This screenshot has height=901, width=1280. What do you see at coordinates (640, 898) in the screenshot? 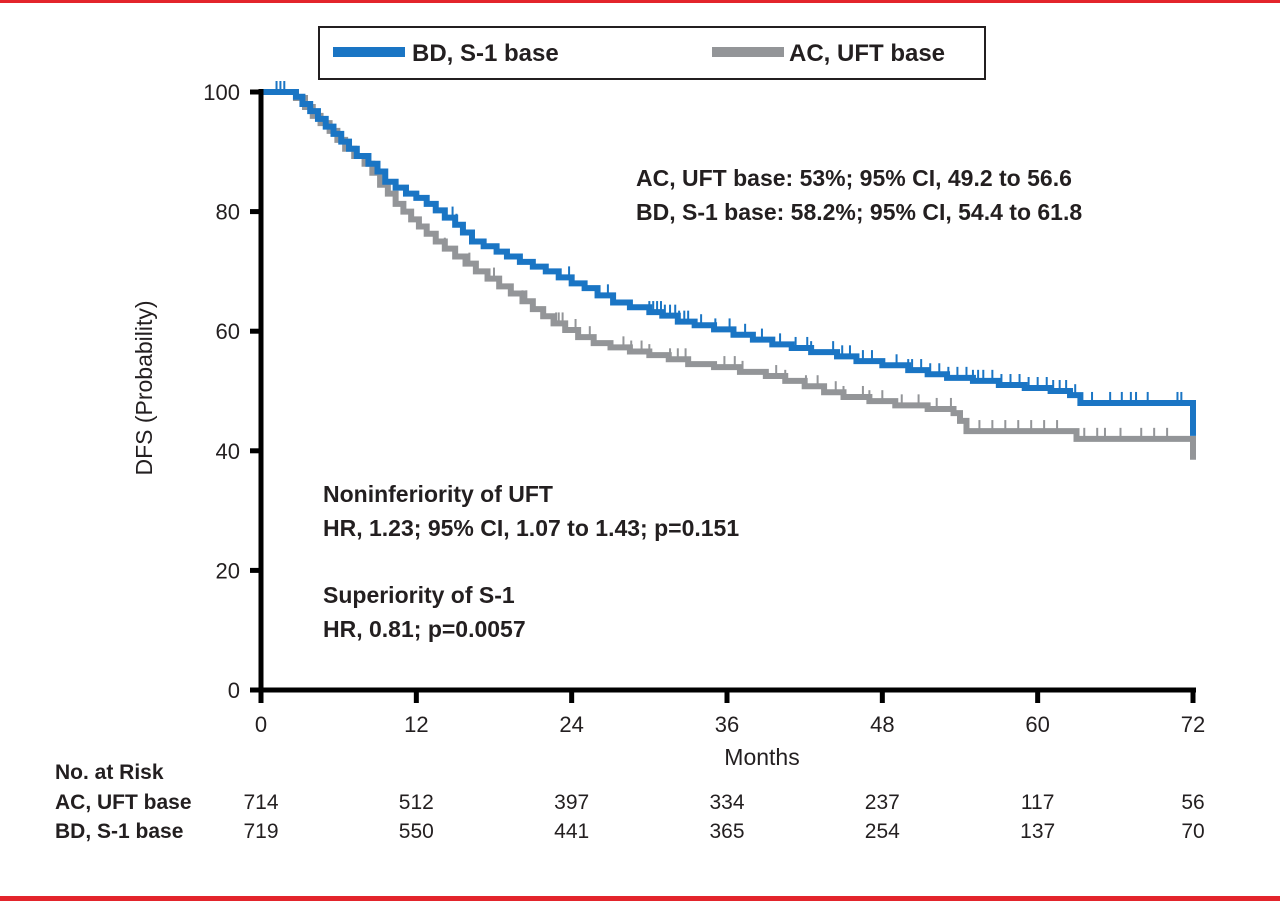
I see `bottom-red-border` at bounding box center [640, 898].